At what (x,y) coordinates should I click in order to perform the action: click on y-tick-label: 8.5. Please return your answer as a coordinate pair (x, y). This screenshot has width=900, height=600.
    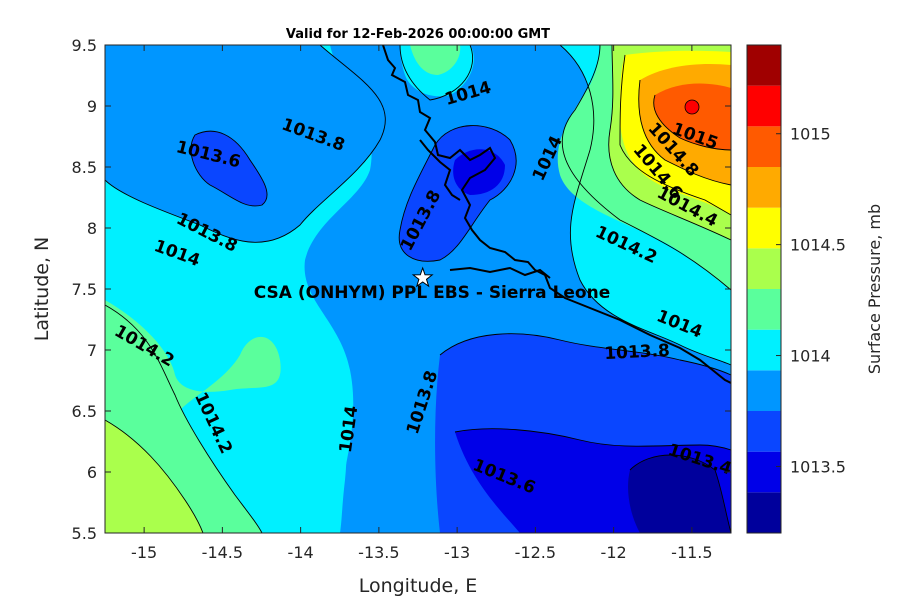
    Looking at the image, I should click on (84, 167).